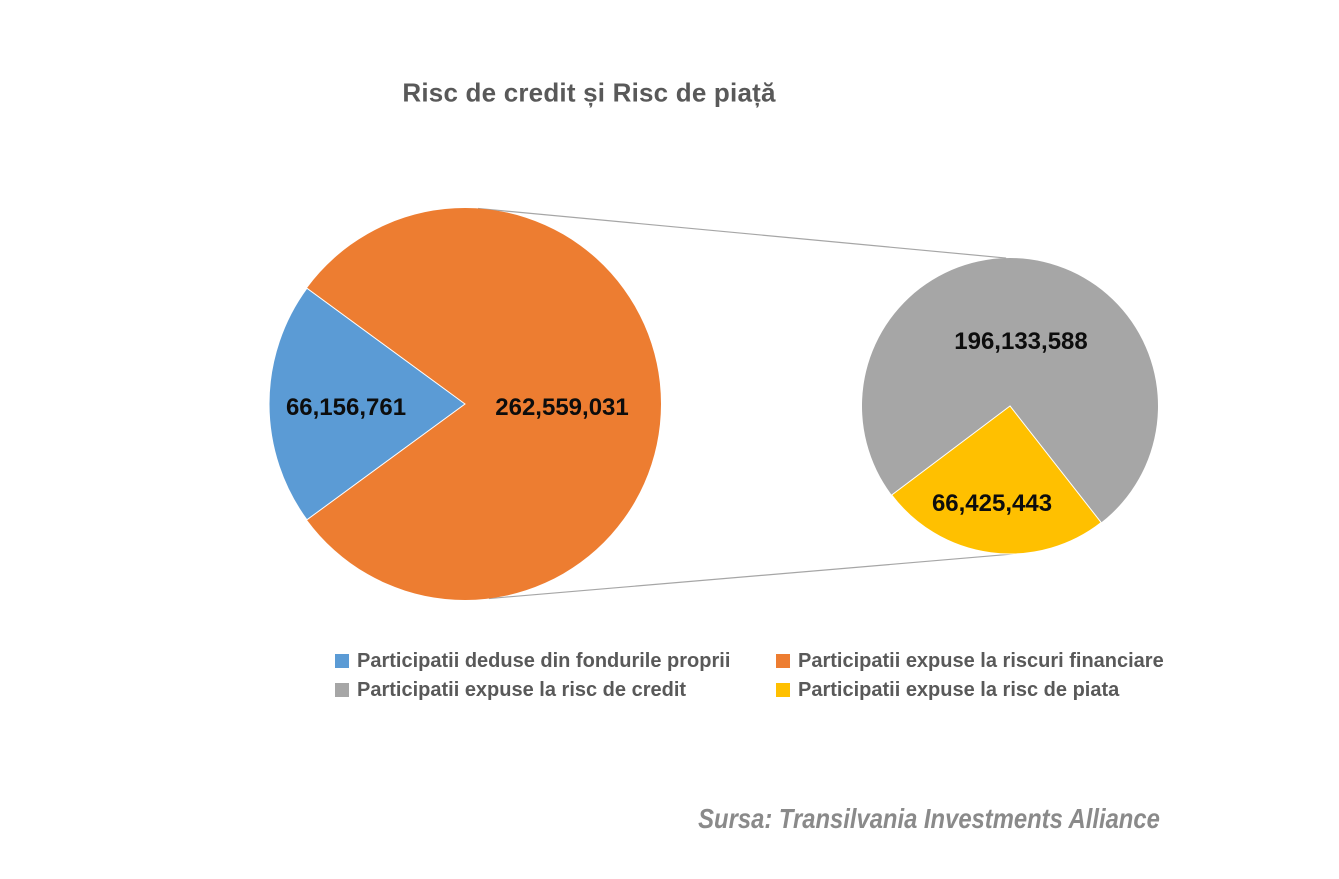 Image resolution: width=1339 pixels, height=879 pixels. I want to click on legend-label: Participatii expuse la risc de credit, so click(522, 689).